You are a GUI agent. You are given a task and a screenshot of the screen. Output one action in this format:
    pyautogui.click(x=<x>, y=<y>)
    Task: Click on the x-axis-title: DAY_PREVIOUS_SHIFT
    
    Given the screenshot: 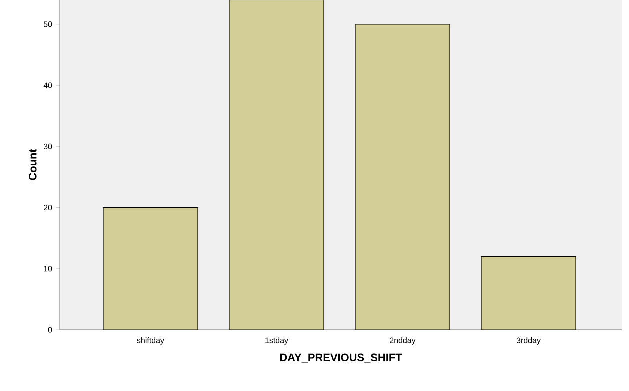 What is the action you would take?
    pyautogui.click(x=341, y=358)
    